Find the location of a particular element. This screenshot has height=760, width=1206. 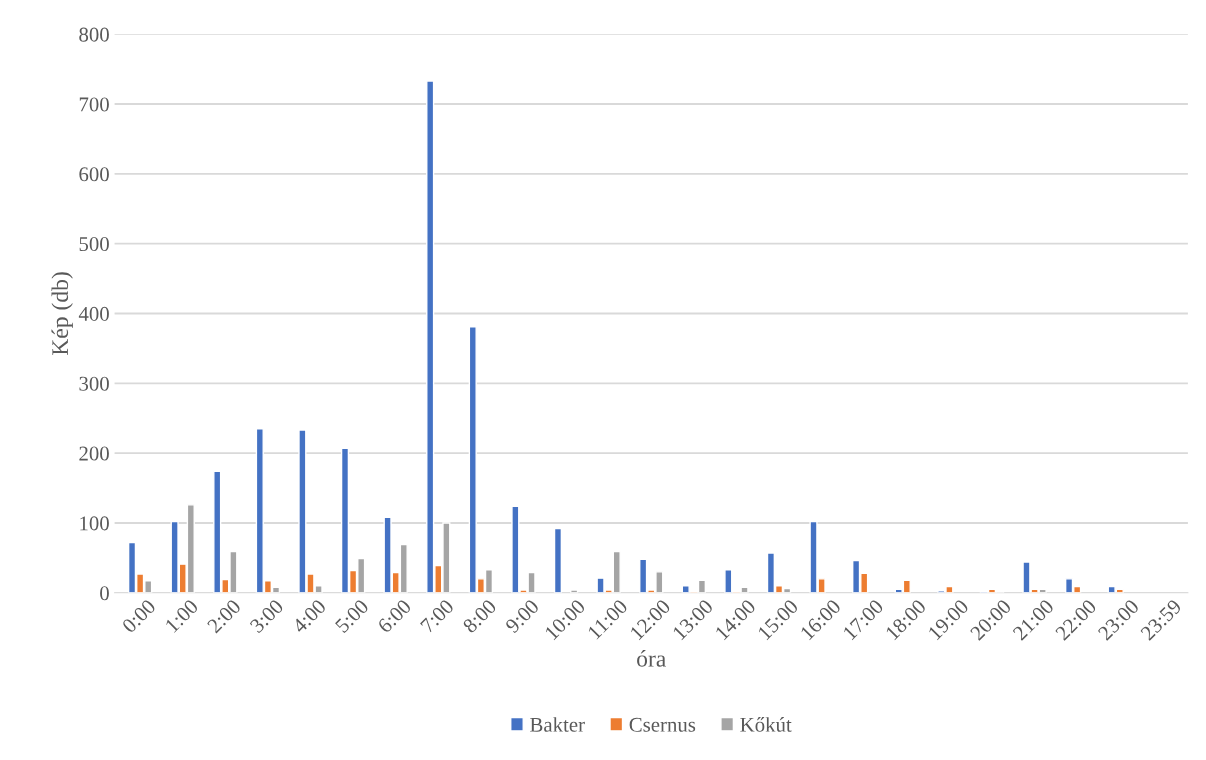

y-axis-title: Kép (db) is located at coordinates (62, 314).